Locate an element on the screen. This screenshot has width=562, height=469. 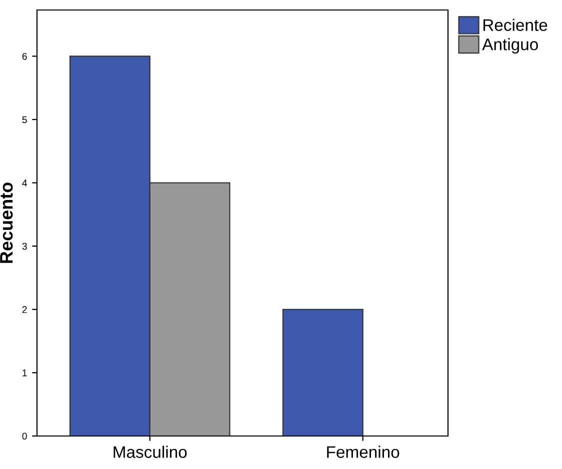
x-tick-label: Masculino is located at coordinates (150, 452).